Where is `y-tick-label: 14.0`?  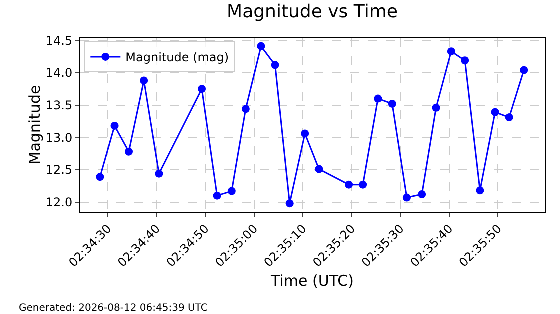 y-tick-label: 14.0 is located at coordinates (59, 73).